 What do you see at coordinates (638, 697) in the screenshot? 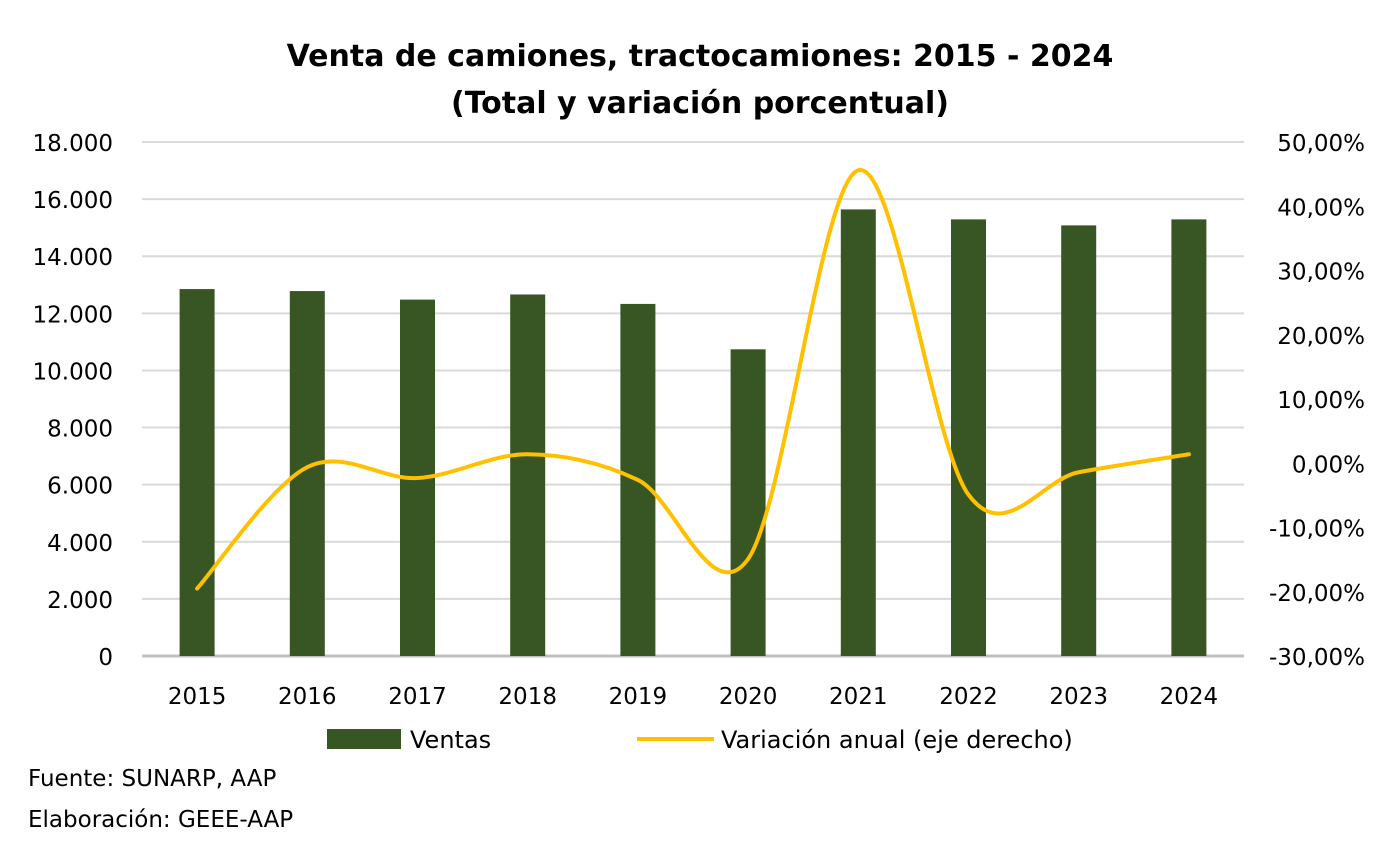
I see `x-axis-tick-label: 2019` at bounding box center [638, 697].